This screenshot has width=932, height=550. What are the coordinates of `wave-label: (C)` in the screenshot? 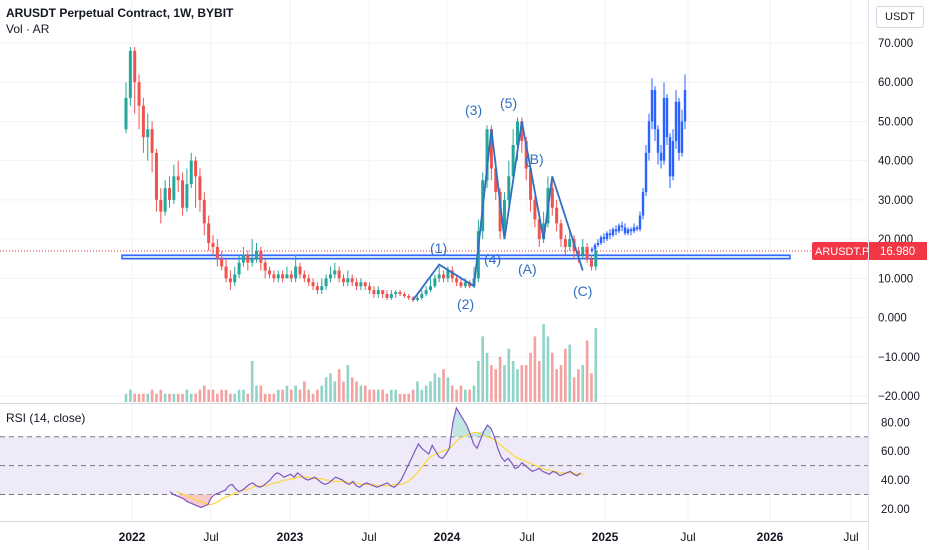 It's located at (582, 291).